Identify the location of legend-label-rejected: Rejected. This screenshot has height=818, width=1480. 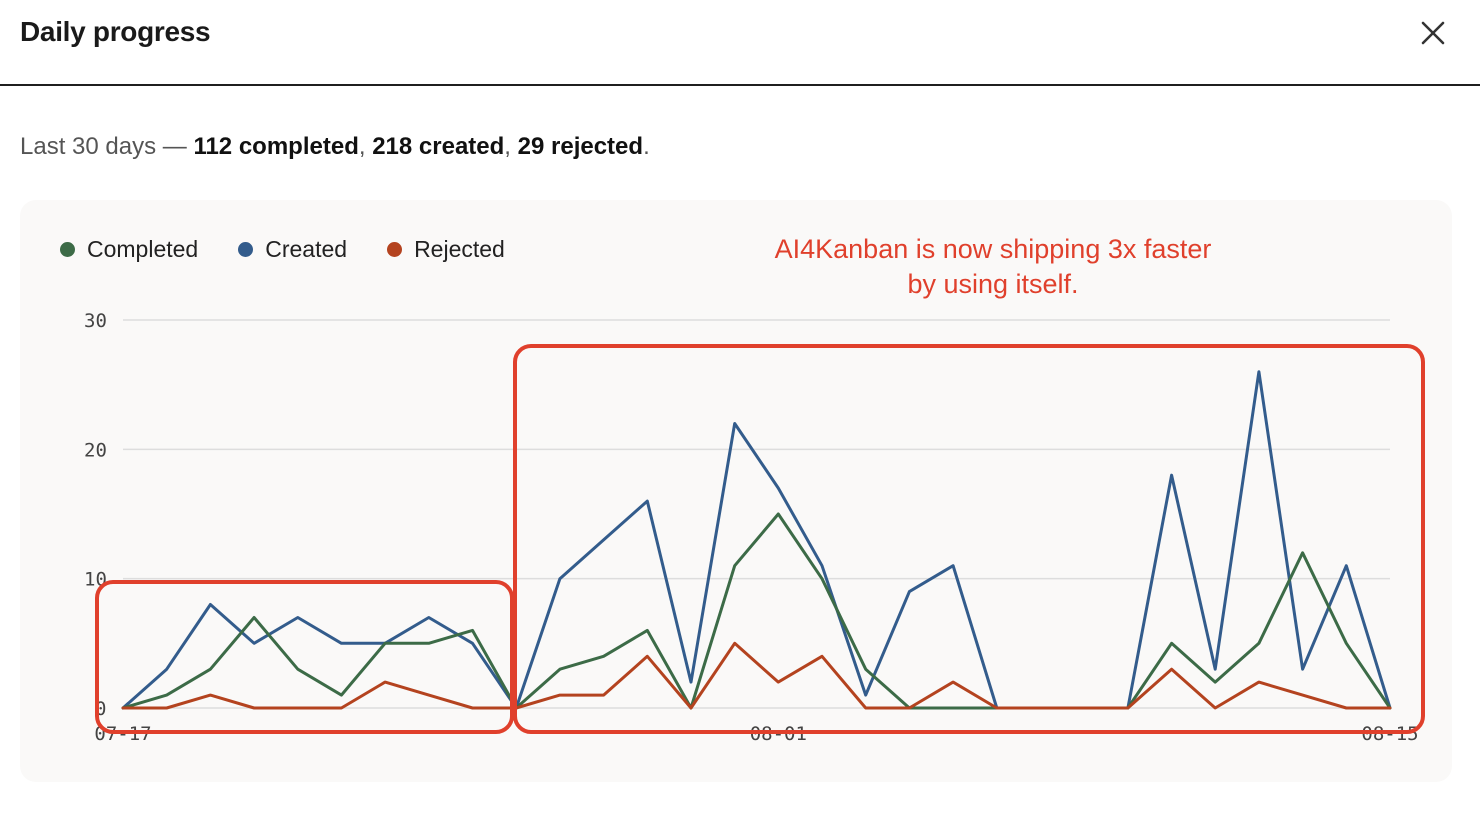
(459, 249).